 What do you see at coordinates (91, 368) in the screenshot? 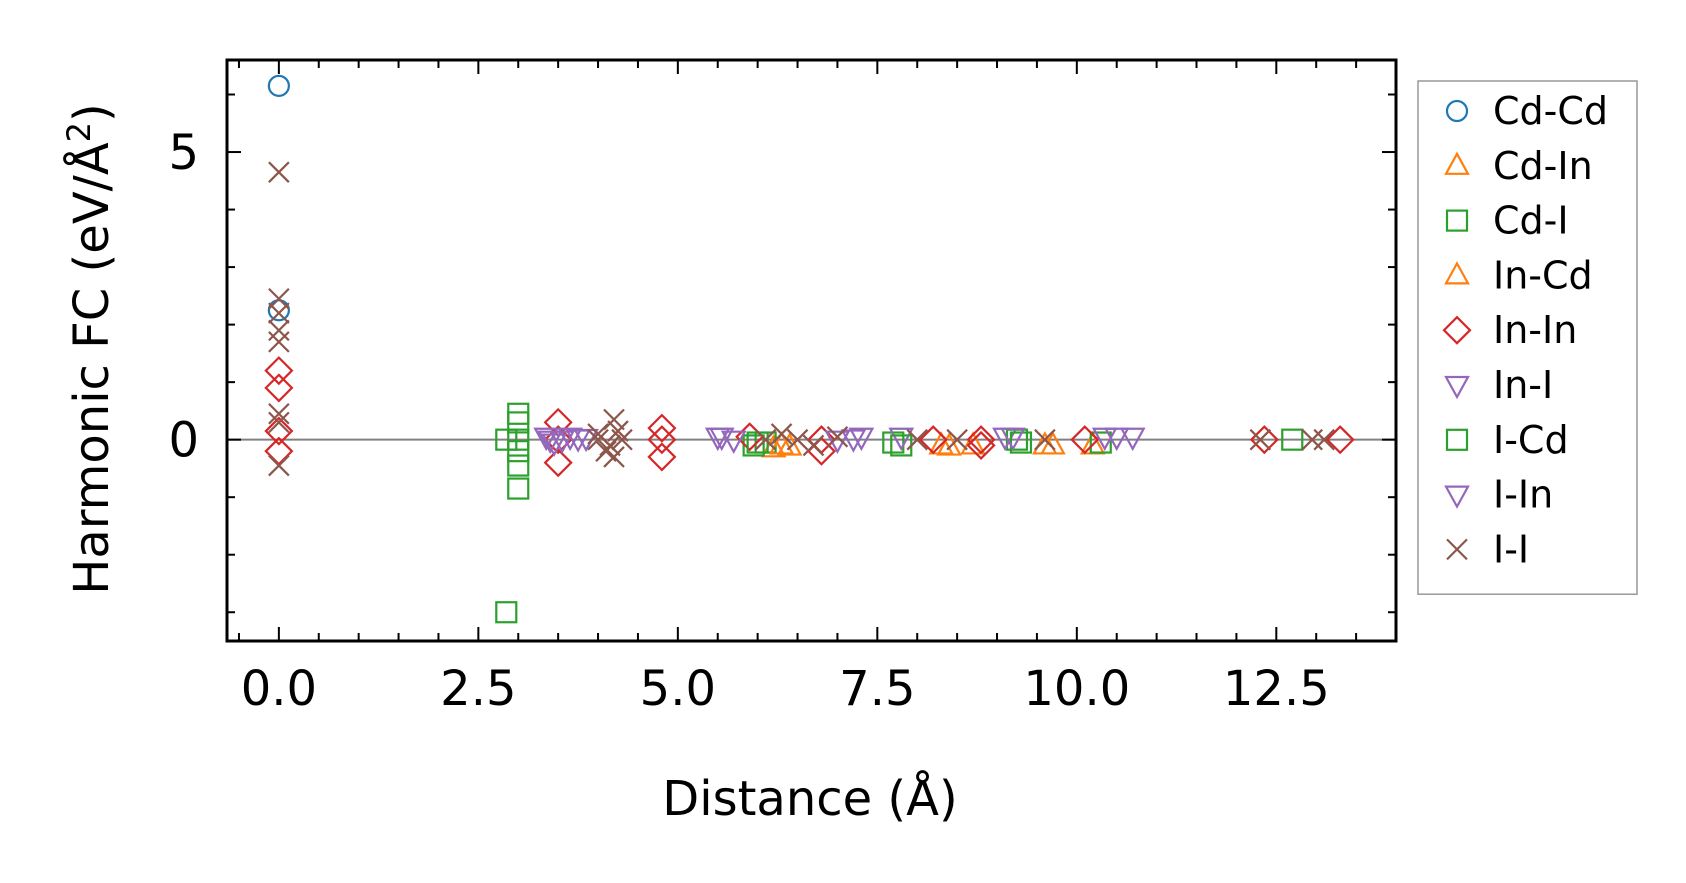
I see `y-axis-label-main: Harmonic FC (eV/Å` at bounding box center [91, 368].